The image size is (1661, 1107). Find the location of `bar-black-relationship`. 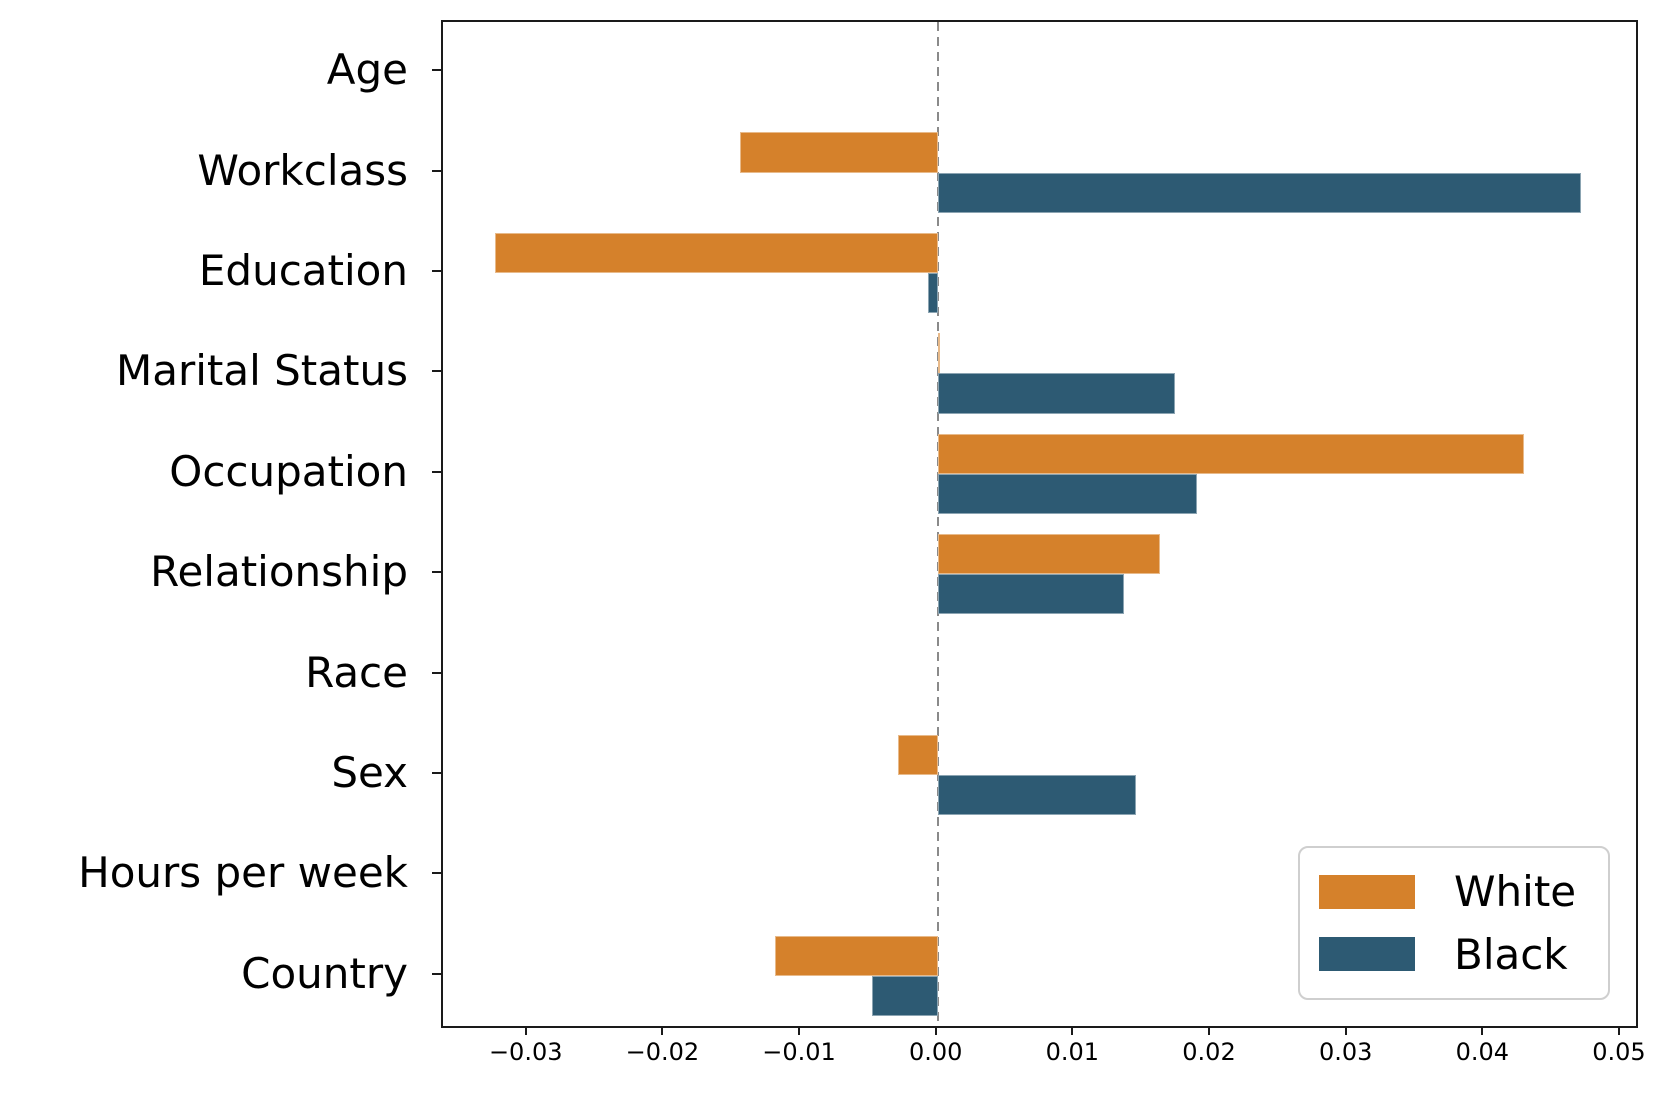

bar-black-relationship is located at coordinates (1030, 594).